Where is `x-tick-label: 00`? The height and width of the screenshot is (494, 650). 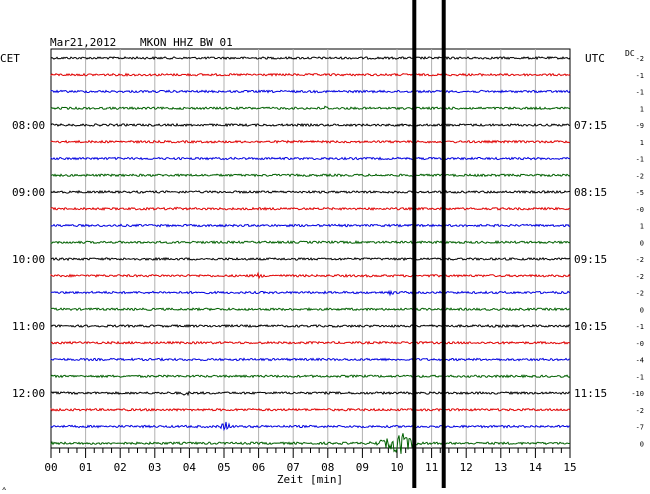
x-tick-label: 00 is located at coordinates (50, 467).